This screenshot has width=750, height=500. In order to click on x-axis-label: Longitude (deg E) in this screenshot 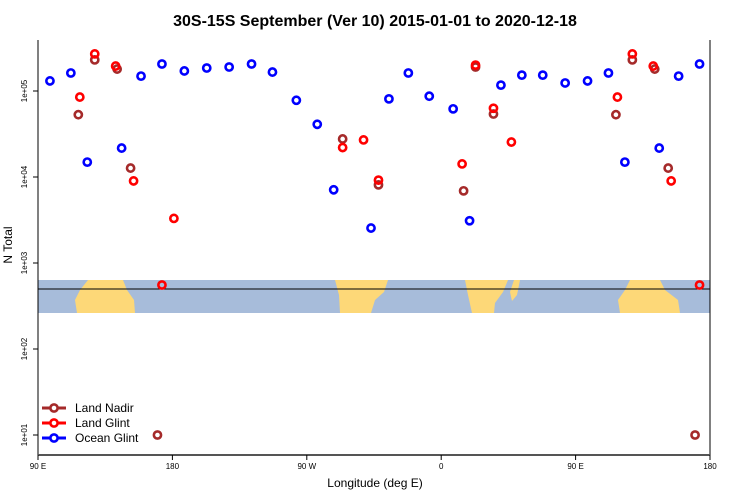, I will do `click(374, 483)`.